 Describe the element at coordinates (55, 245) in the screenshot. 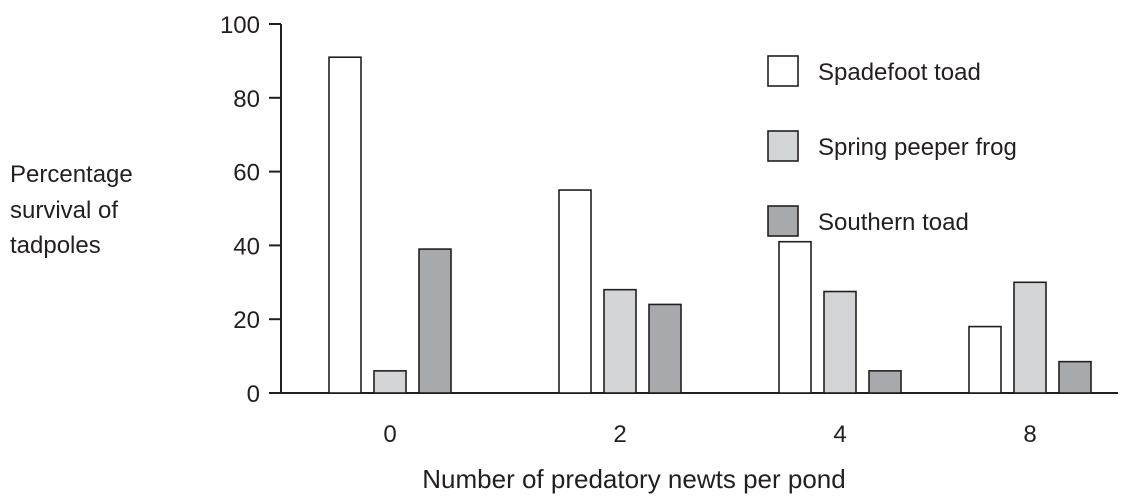

I see `y-axis-label-line-3: tadpoles` at that location.